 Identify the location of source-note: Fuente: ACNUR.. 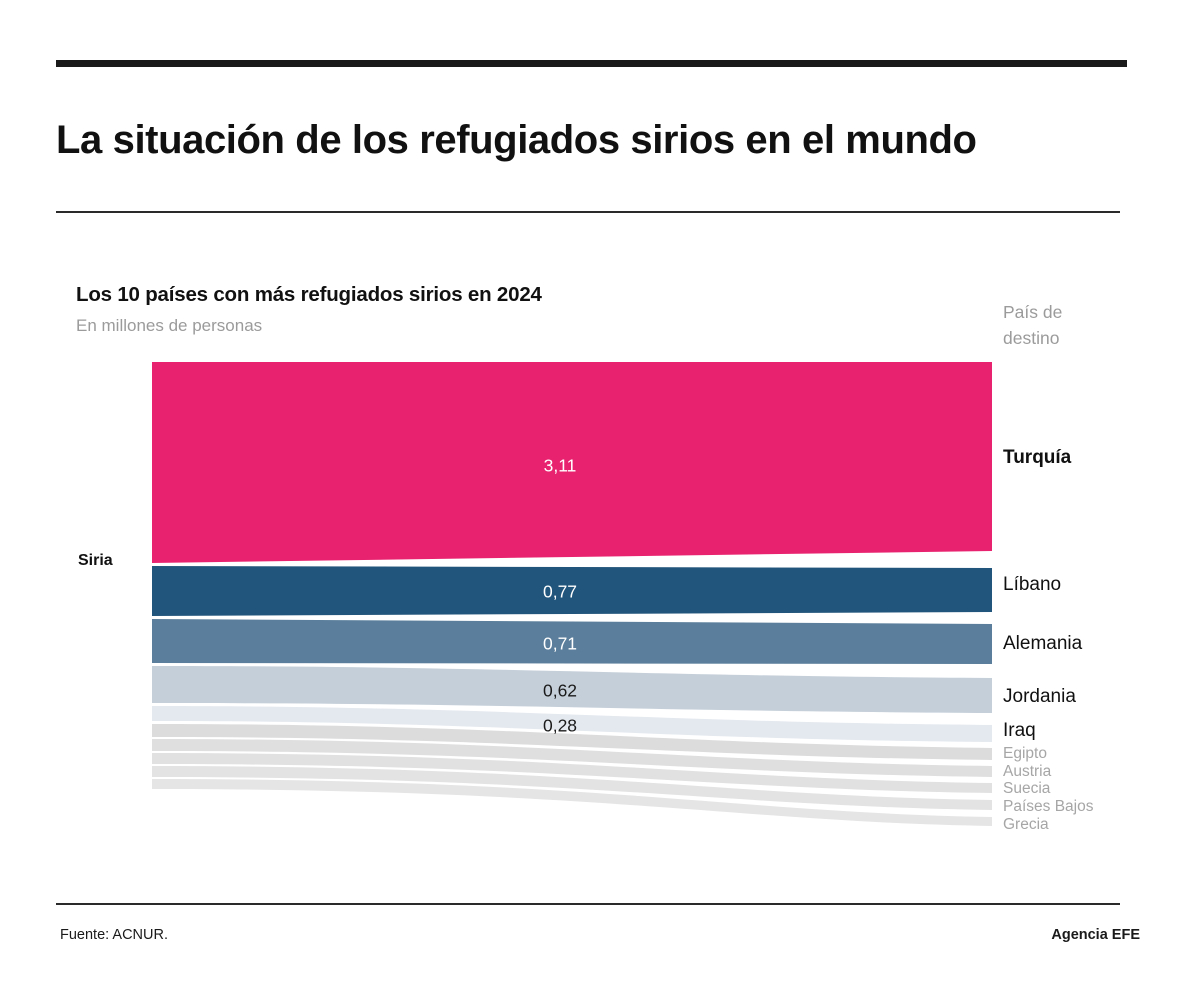
(114, 935).